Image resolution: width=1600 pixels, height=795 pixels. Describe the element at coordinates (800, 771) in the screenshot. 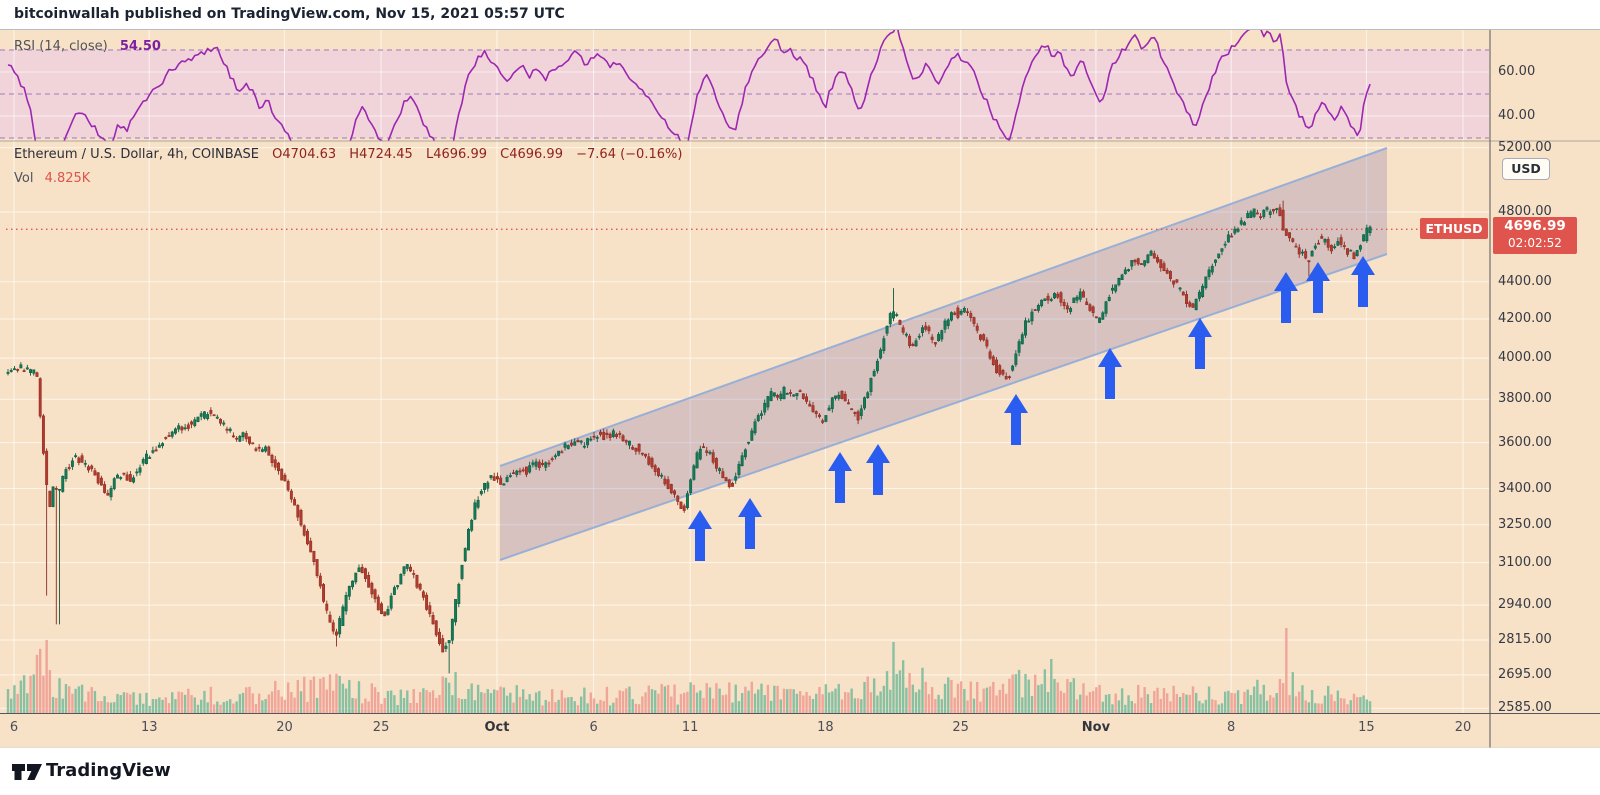

I see `footer: TradingView` at that location.